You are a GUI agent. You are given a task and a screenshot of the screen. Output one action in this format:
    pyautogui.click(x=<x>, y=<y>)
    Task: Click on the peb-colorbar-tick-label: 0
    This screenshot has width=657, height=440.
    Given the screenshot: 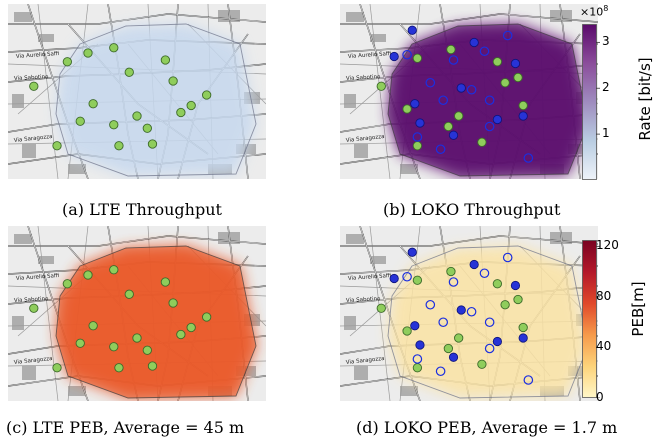 What is the action you would take?
    pyautogui.click(x=600, y=397)
    